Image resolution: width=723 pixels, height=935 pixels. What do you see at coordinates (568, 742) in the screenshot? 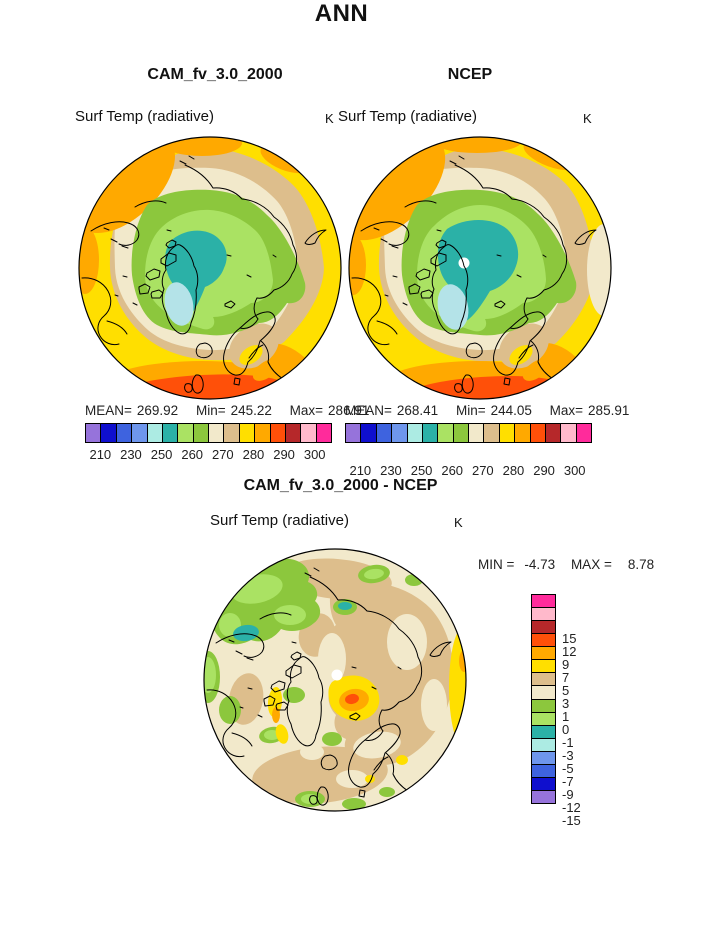
I see `diff-colorbar-tick-label: -1` at bounding box center [568, 742].